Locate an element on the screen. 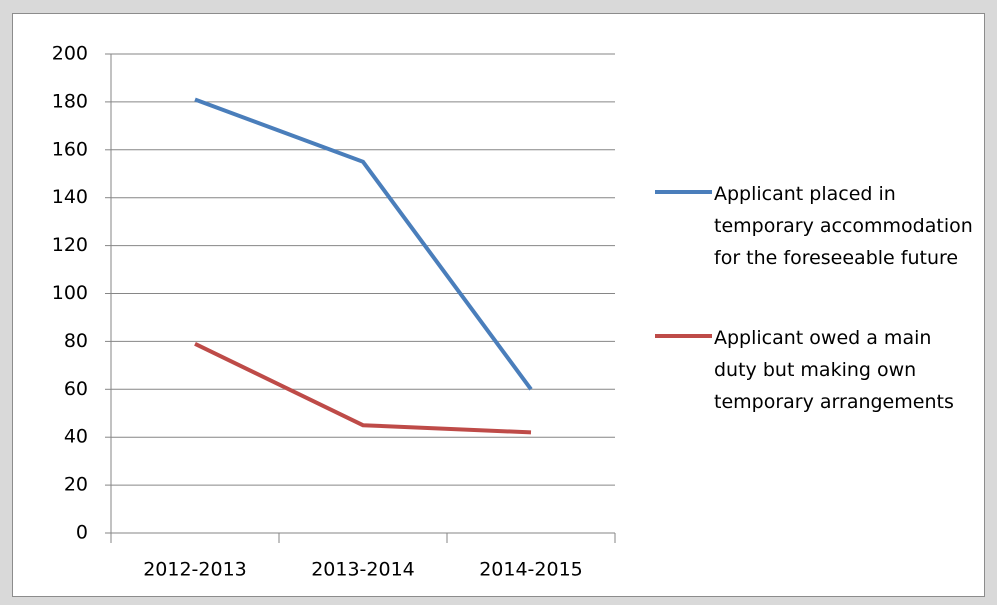 The image size is (997, 605). y-tick-label: 0 is located at coordinates (82, 533).